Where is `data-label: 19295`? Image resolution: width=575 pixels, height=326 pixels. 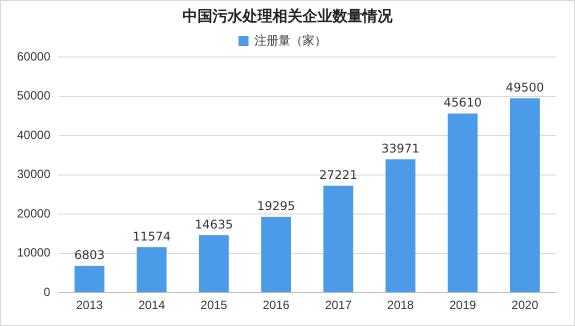 data-label: 19295 is located at coordinates (276, 205).